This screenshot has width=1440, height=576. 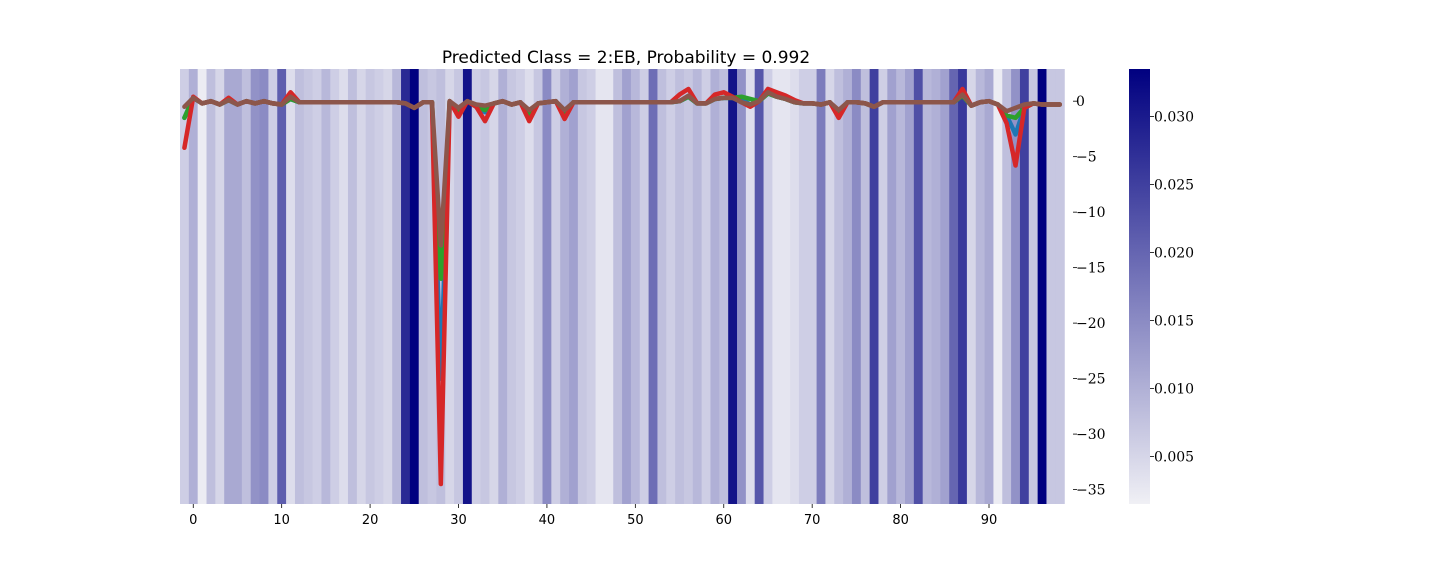 I want to click on y-tick-label: −5, so click(x=1086, y=158).